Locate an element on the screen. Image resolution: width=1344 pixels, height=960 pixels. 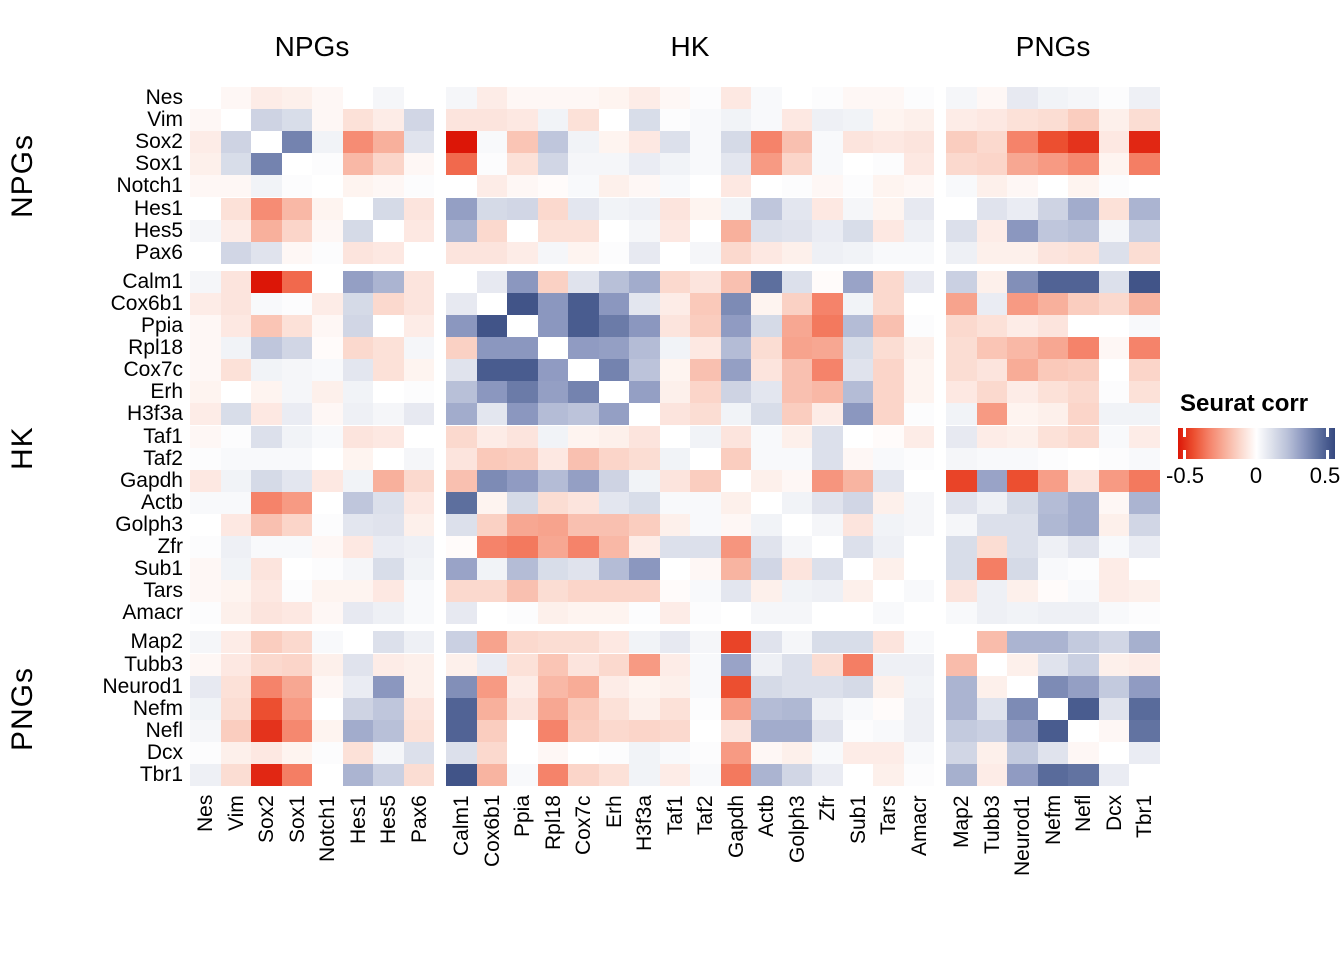
col-label: Neurod1 is located at coordinates (1022, 835).